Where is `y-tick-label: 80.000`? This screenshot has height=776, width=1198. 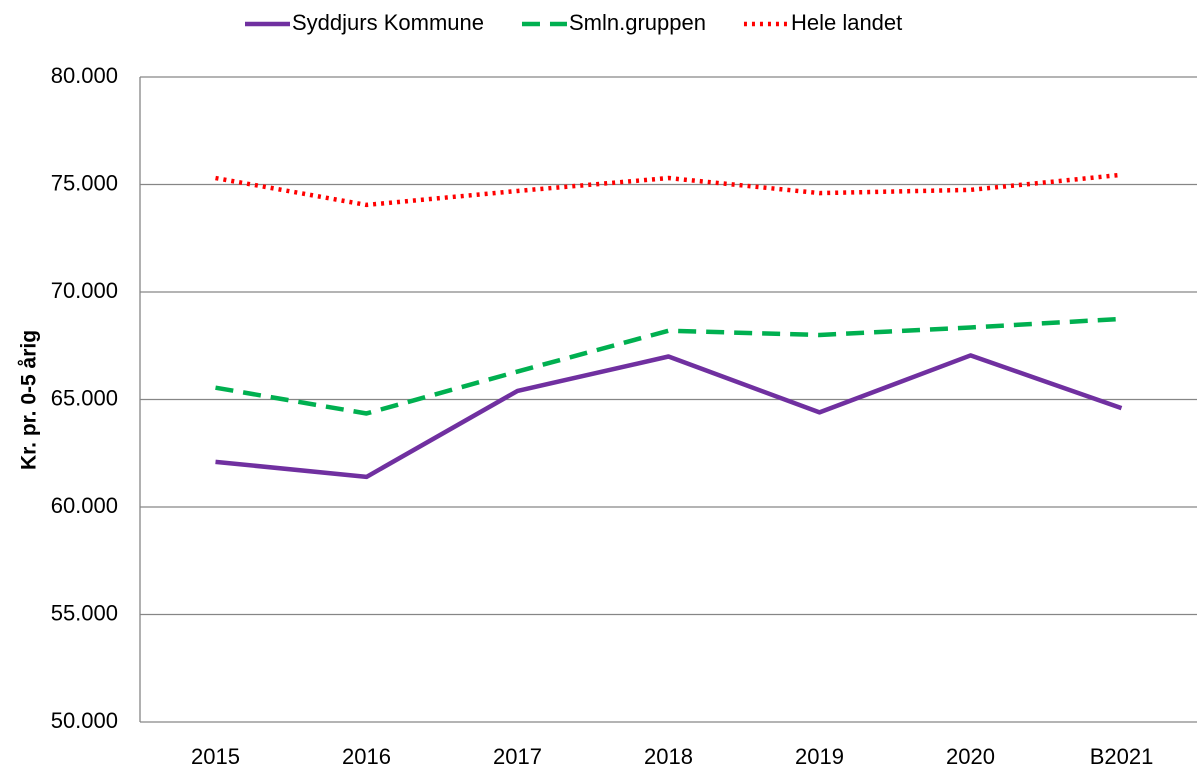
y-tick-label: 80.000 is located at coordinates (84, 75).